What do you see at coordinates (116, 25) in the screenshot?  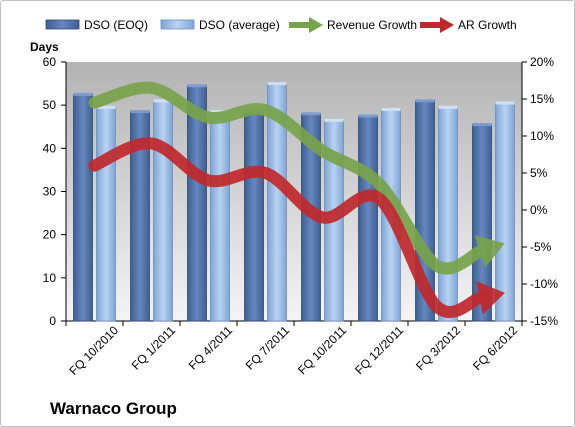 I see `legend-label: DSO (EOQ)` at bounding box center [116, 25].